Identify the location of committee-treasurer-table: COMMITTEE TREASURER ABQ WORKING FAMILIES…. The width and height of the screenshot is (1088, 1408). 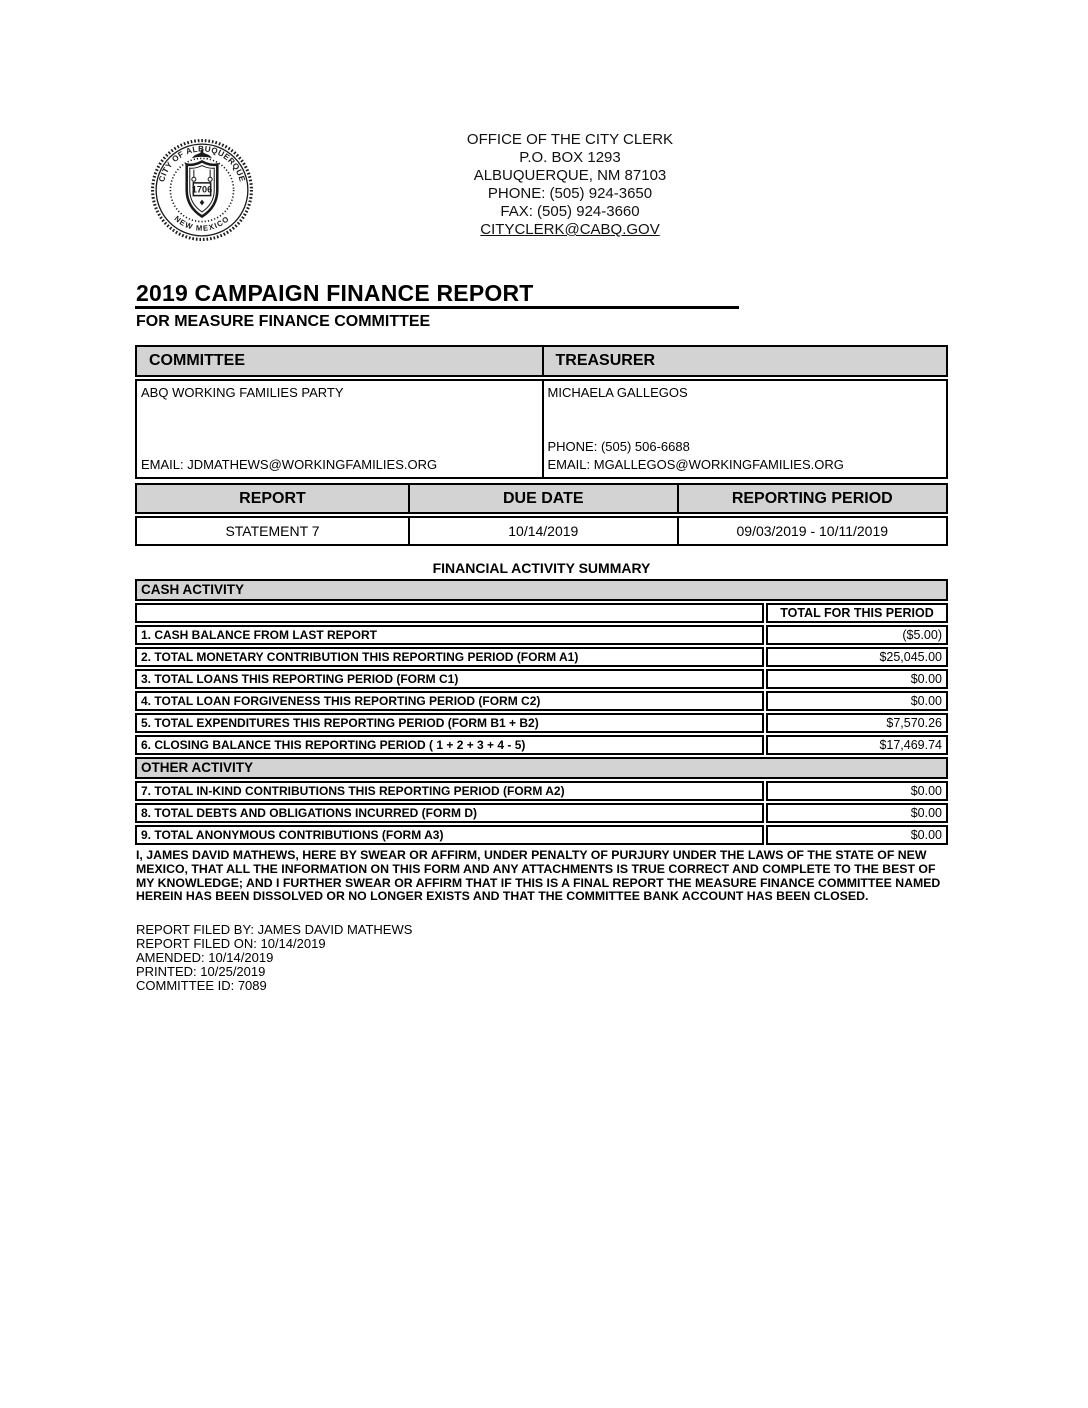
(541, 412).